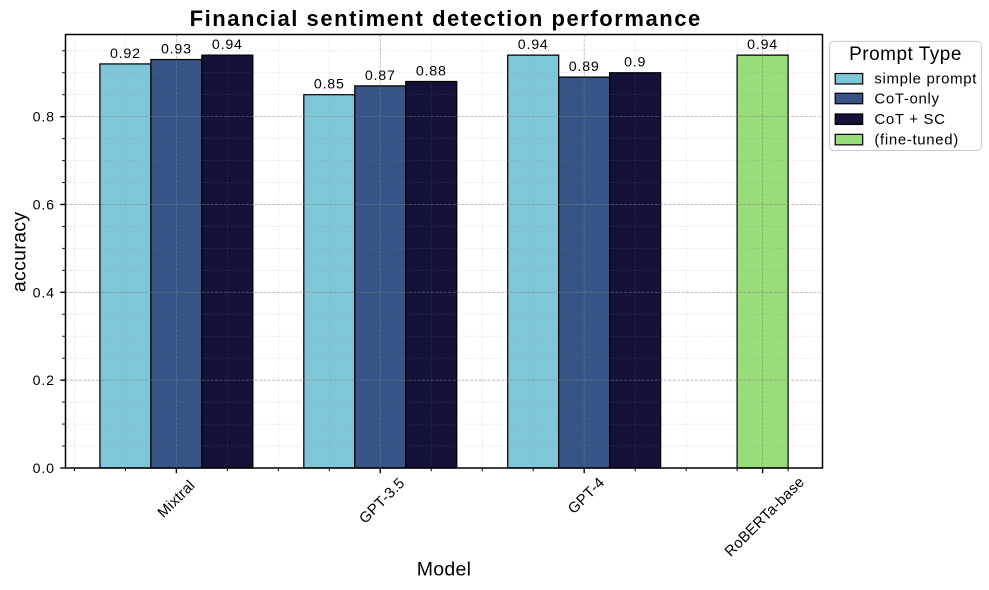  I want to click on svg-text: 0.2, so click(44, 381).